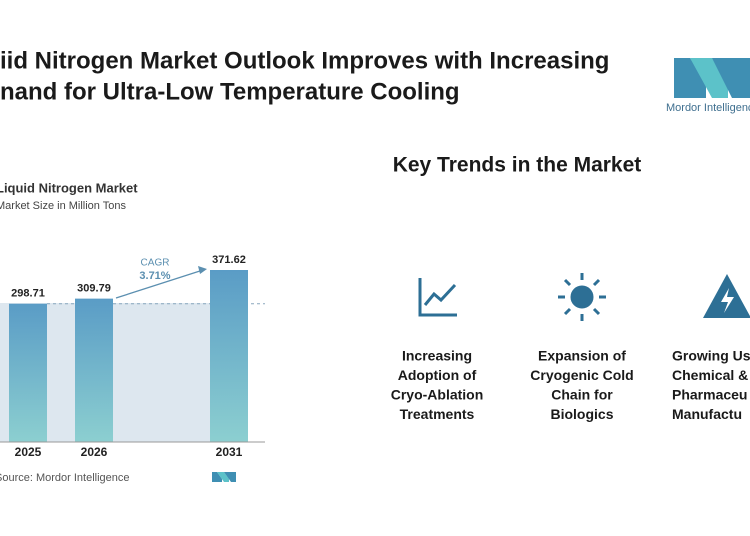 The image size is (750, 536). I want to click on chart-subtitle: Market Size in Million Tons, so click(63, 206).